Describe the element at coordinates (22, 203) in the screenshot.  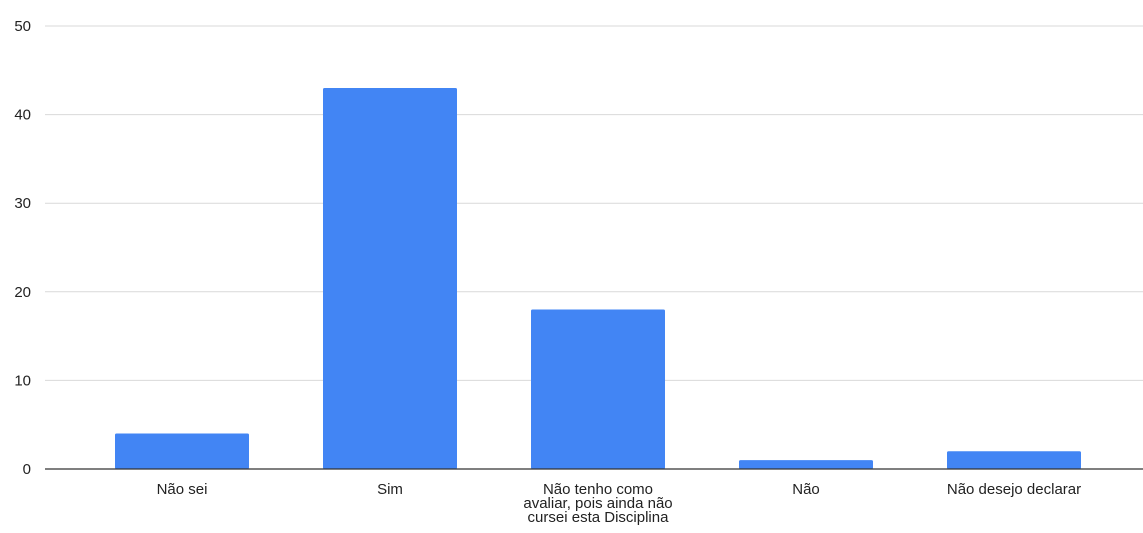
I see `y-tick-label: 30` at that location.